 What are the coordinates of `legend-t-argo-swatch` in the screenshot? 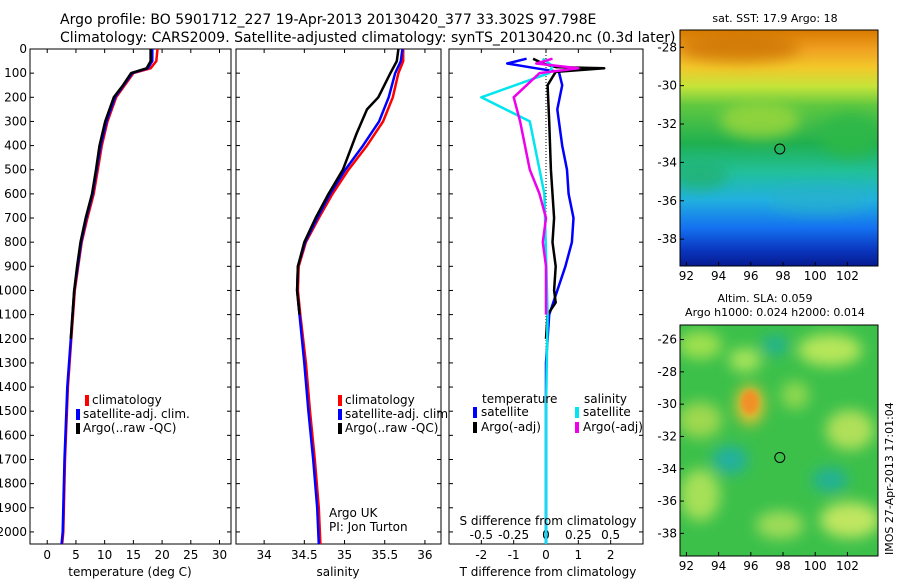 It's located at (475, 427).